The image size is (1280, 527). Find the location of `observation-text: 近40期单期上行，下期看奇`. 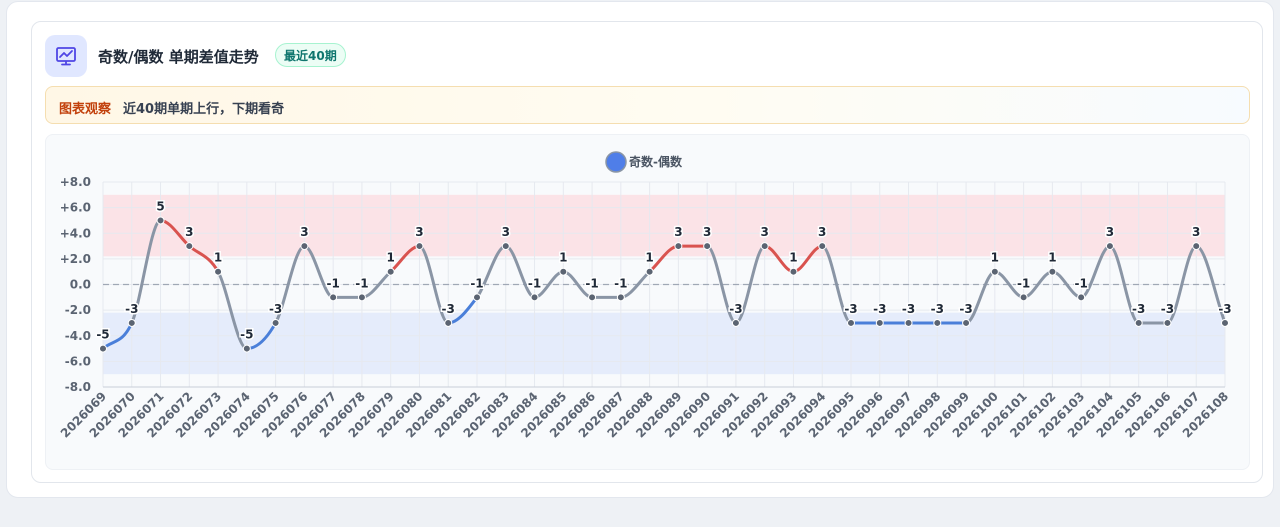

observation-text: 近40期单期上行，下期看奇 is located at coordinates (204, 109).